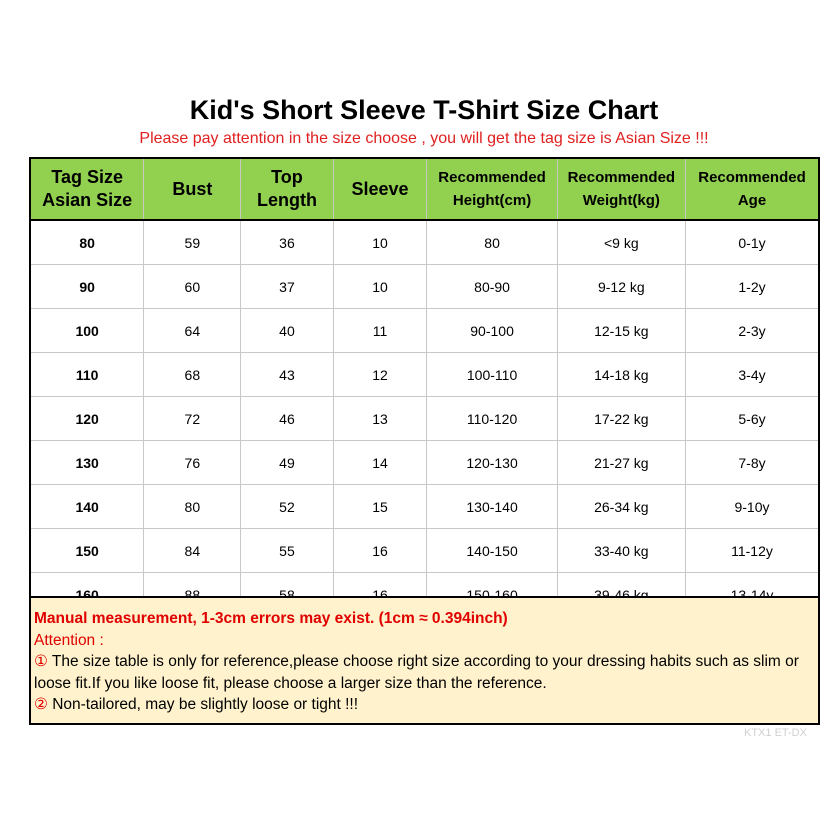 The height and width of the screenshot is (840, 840). Describe the element at coordinates (621, 200) in the screenshot. I see `column-header-line: Weight(kg)` at that location.